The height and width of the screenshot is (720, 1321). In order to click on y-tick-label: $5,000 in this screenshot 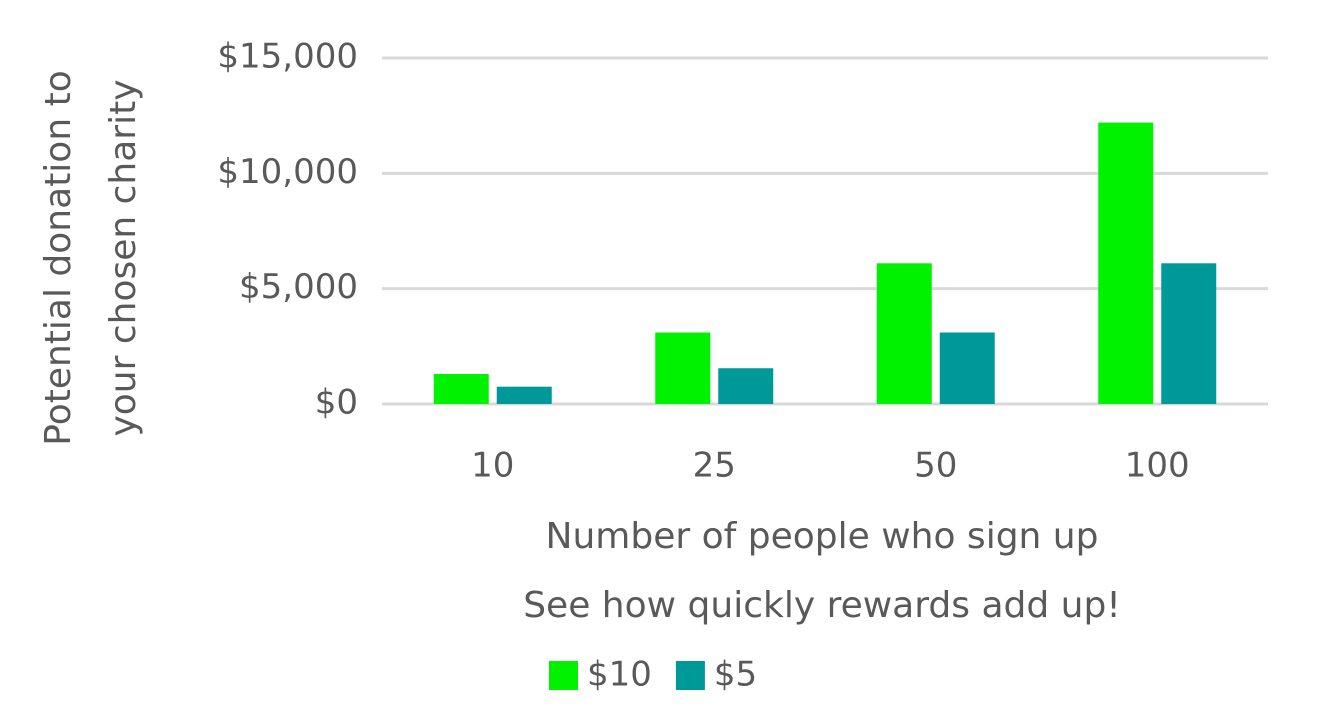, I will do `click(298, 287)`.